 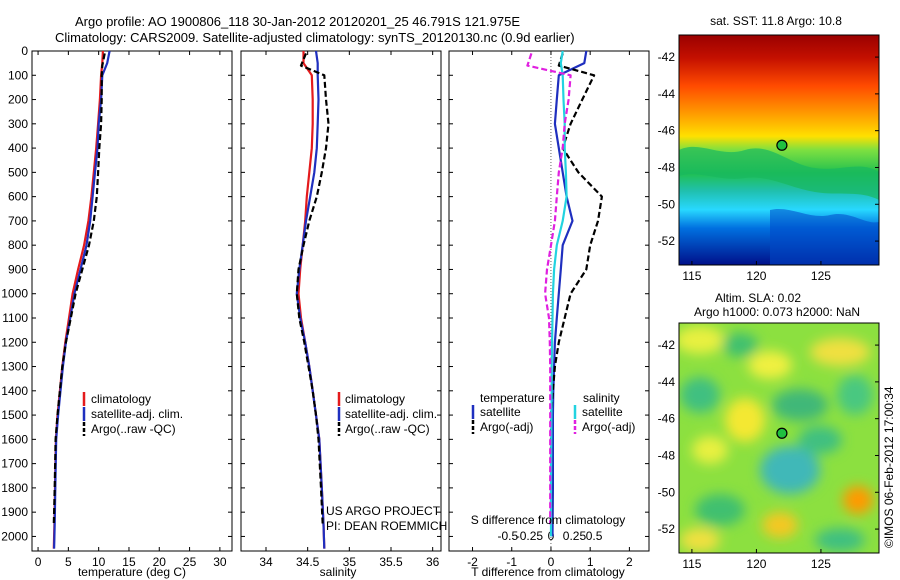 I want to click on t-difference-xlabel: T difference from climatology, so click(x=548, y=572).